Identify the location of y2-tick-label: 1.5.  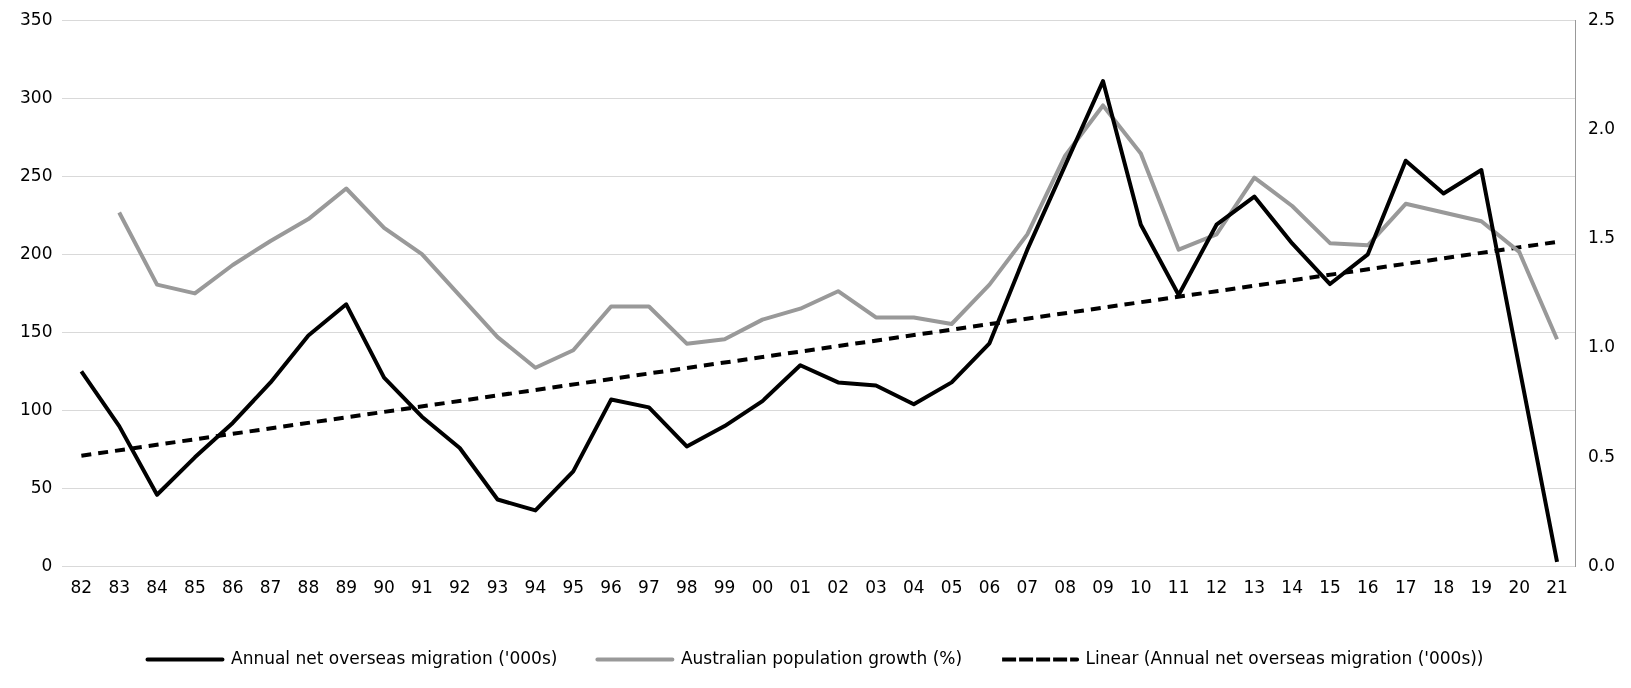
(1601, 237).